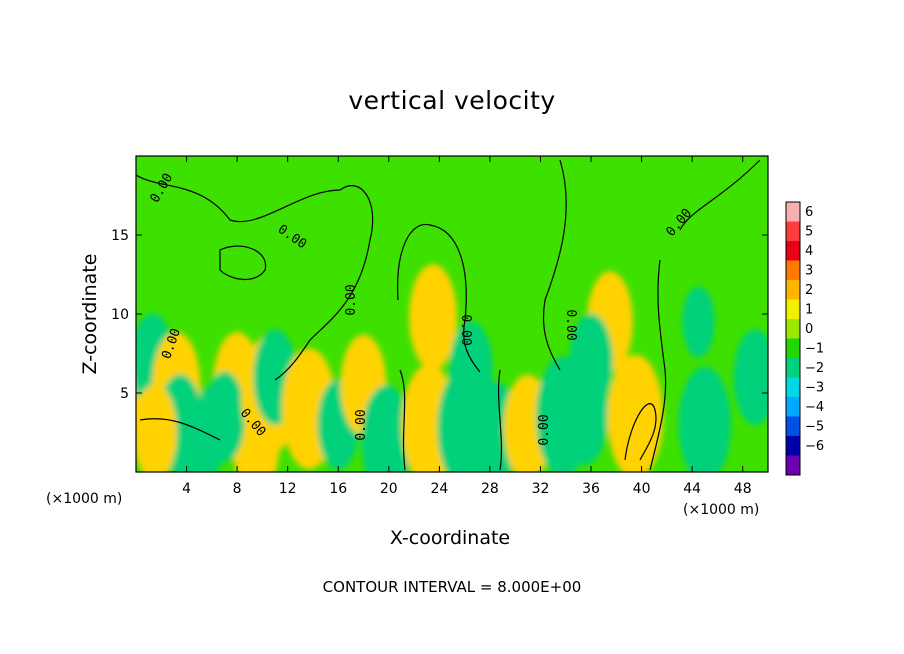  What do you see at coordinates (809, 212) in the screenshot?
I see `colorbar-label: 6` at bounding box center [809, 212].